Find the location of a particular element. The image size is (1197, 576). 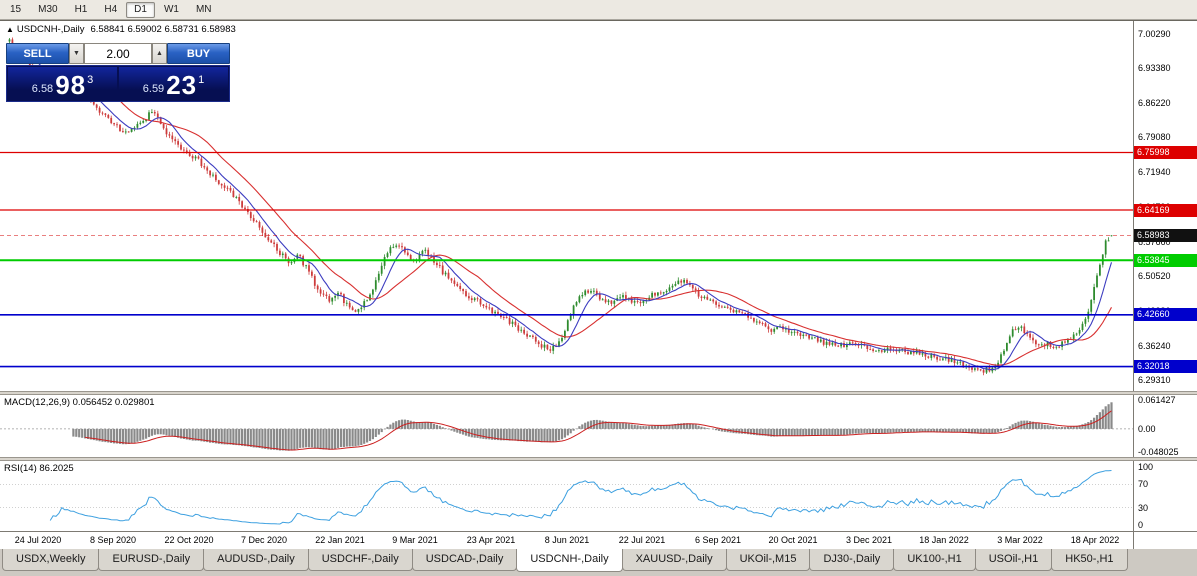

sell-price-display: 6.58 98 3 is located at coordinates (62, 83).